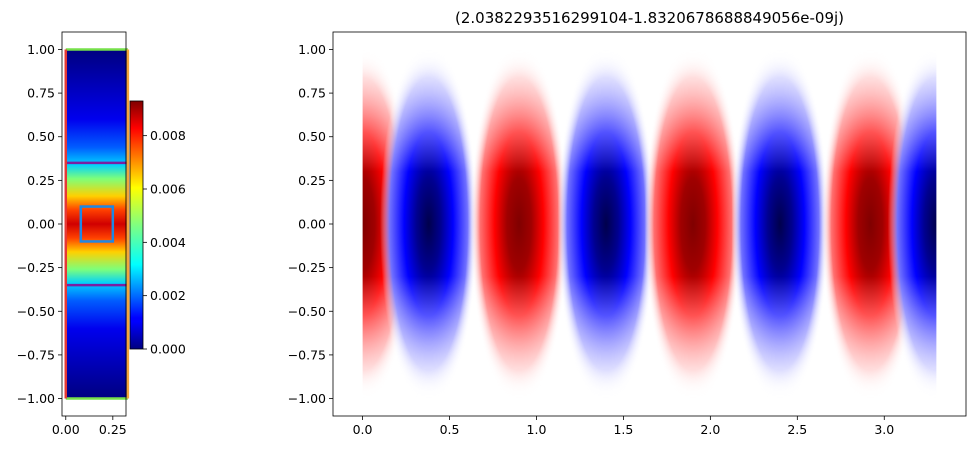 The height and width of the screenshot is (456, 977). What do you see at coordinates (307, 311) in the screenshot?
I see `right-y-tick-label-2: −0.50` at bounding box center [307, 311].